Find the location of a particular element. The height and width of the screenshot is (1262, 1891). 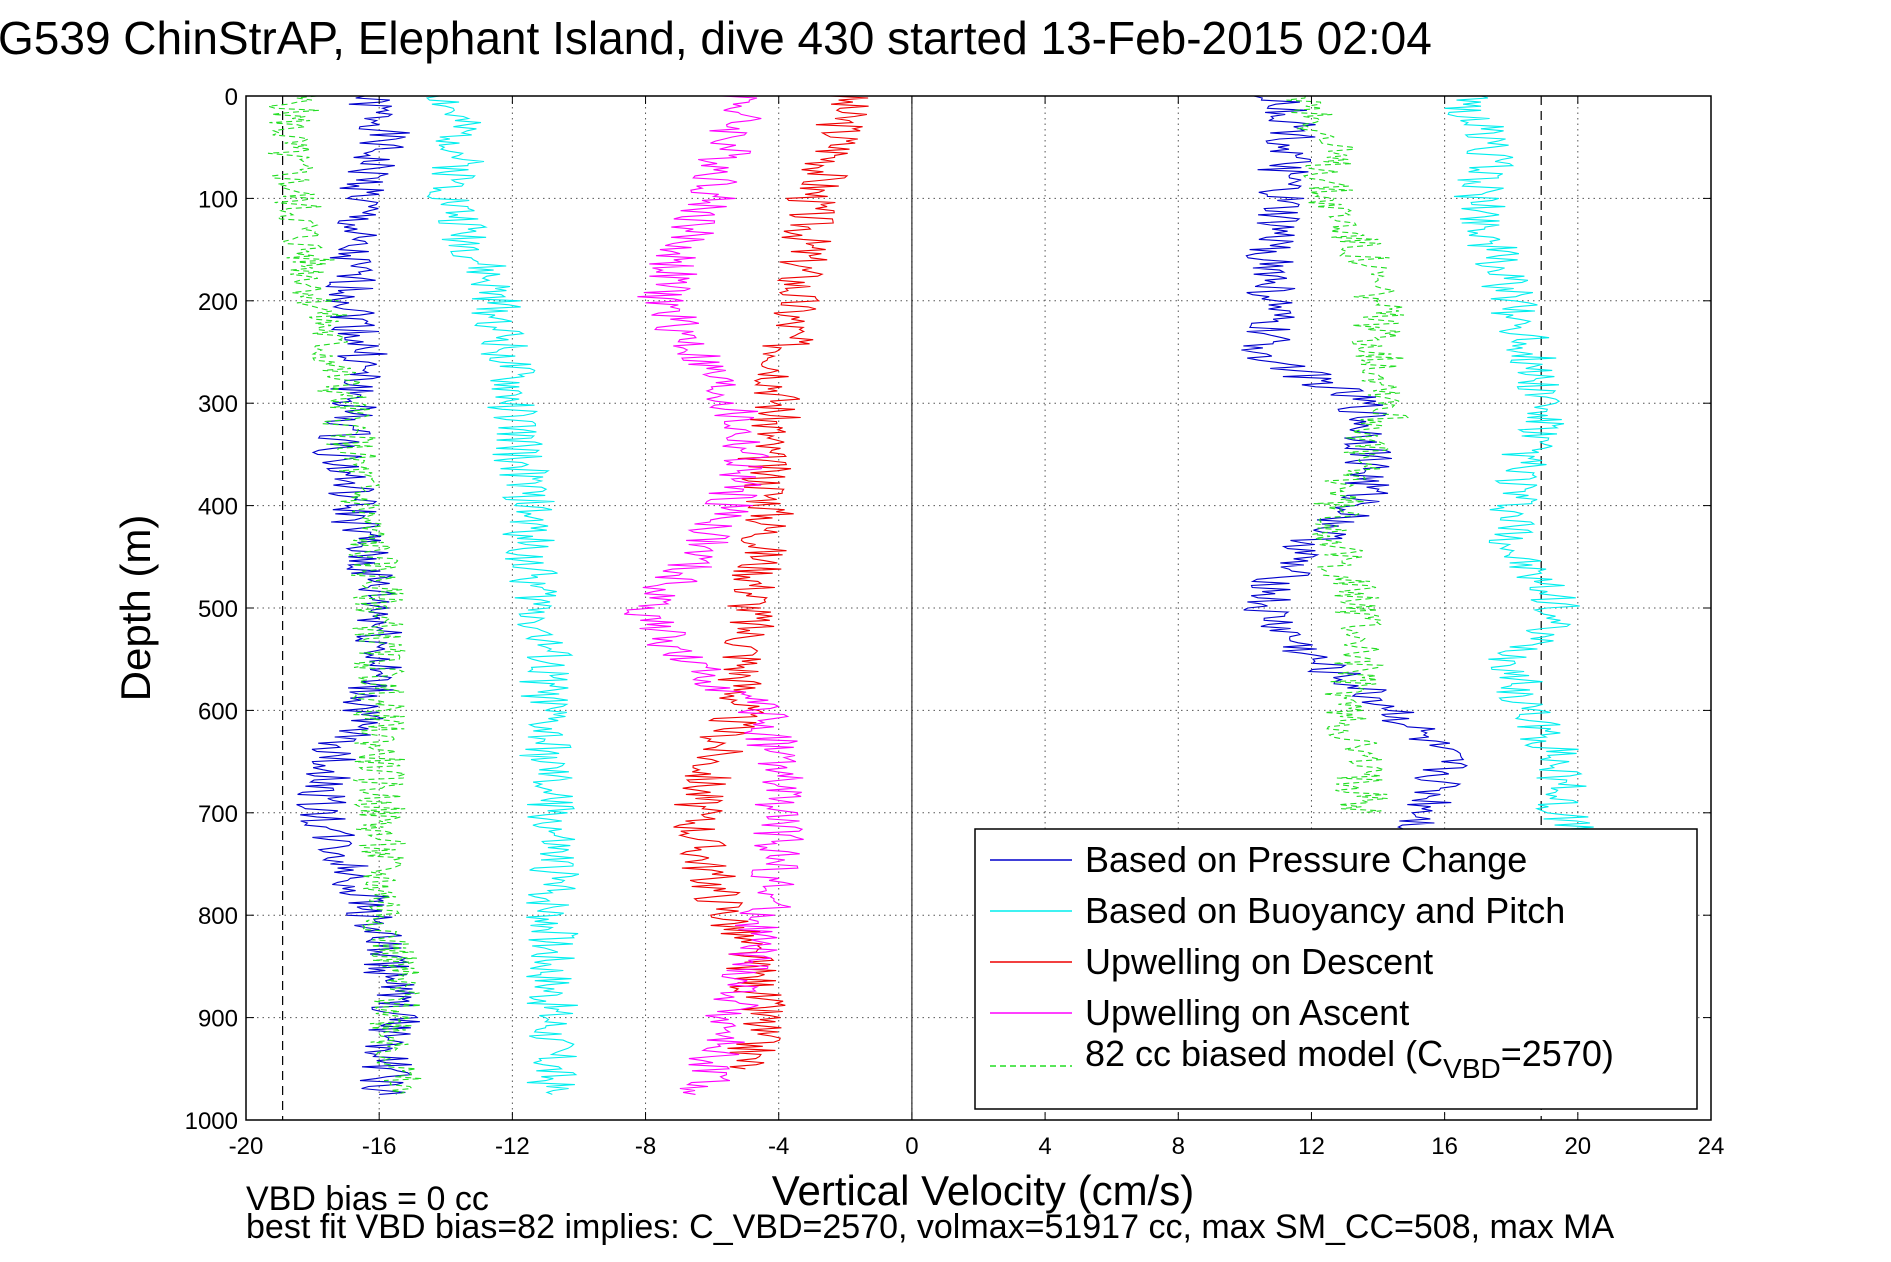

x-tick-label: 12 is located at coordinates (1311, 1146).